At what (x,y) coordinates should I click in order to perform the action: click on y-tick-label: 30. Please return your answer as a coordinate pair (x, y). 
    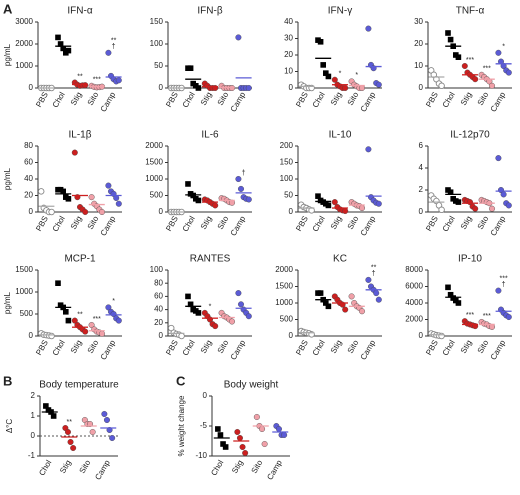
    Looking at the image, I should click on (418, 21).